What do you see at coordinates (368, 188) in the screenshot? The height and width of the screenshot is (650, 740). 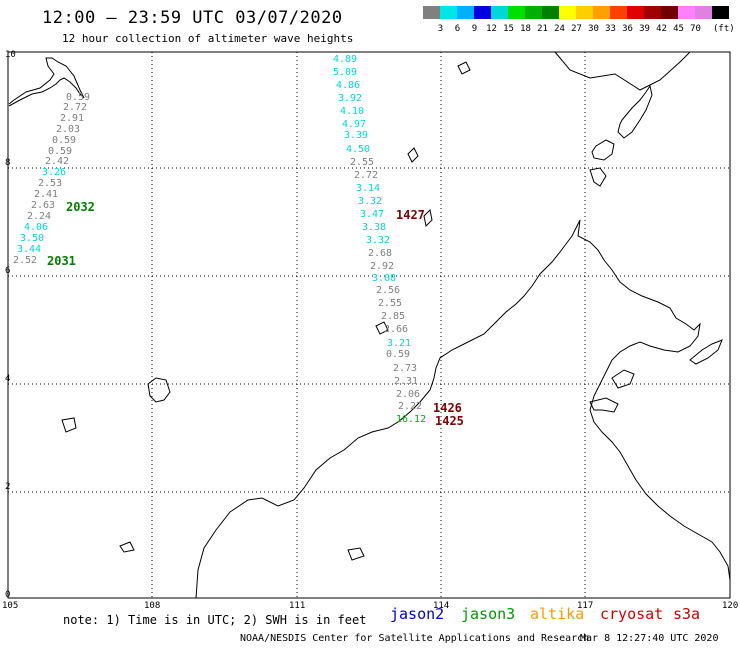 I see `wave-height-value: 3.14` at bounding box center [368, 188].